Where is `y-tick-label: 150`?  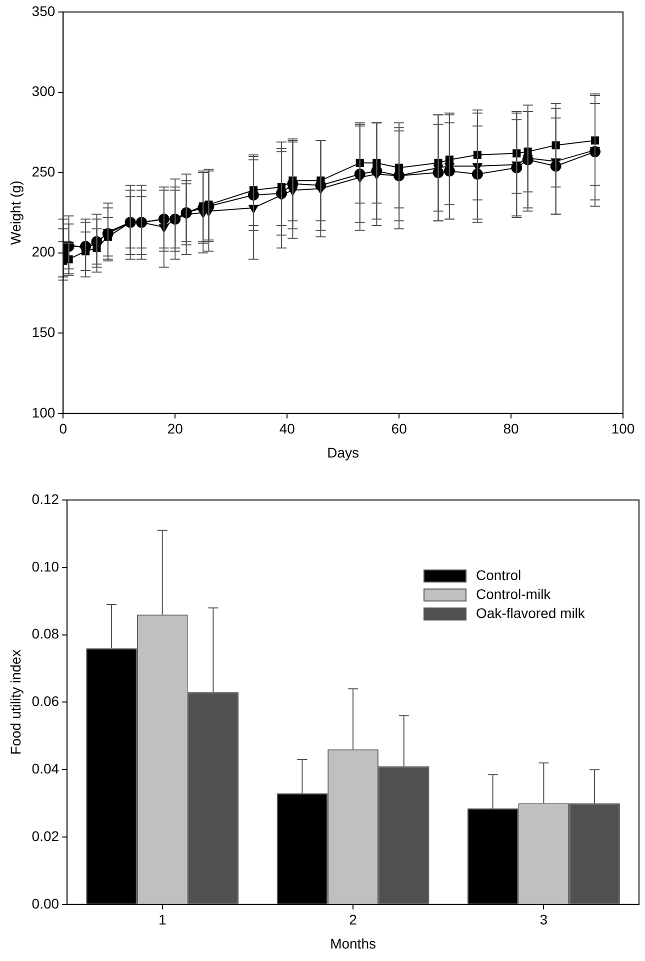
y-tick-label: 150 is located at coordinates (44, 332).